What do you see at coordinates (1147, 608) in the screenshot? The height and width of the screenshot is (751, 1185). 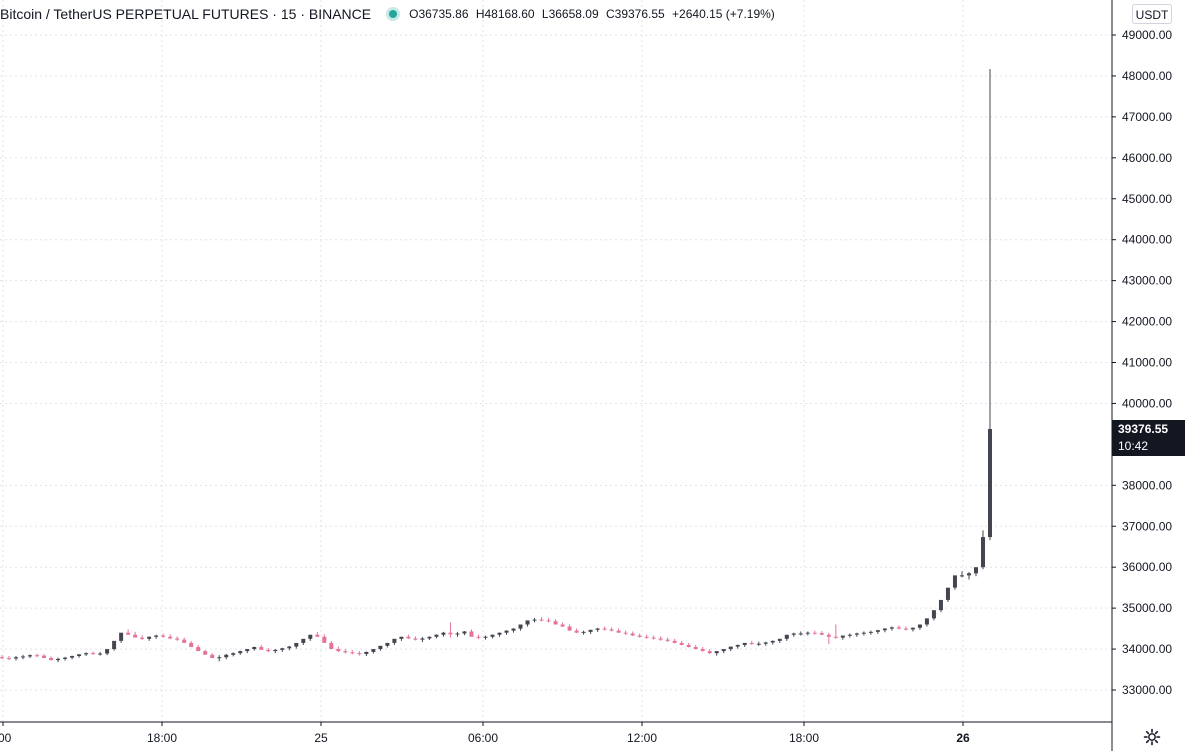 I see `y-tick-label: 35000.00` at bounding box center [1147, 608].